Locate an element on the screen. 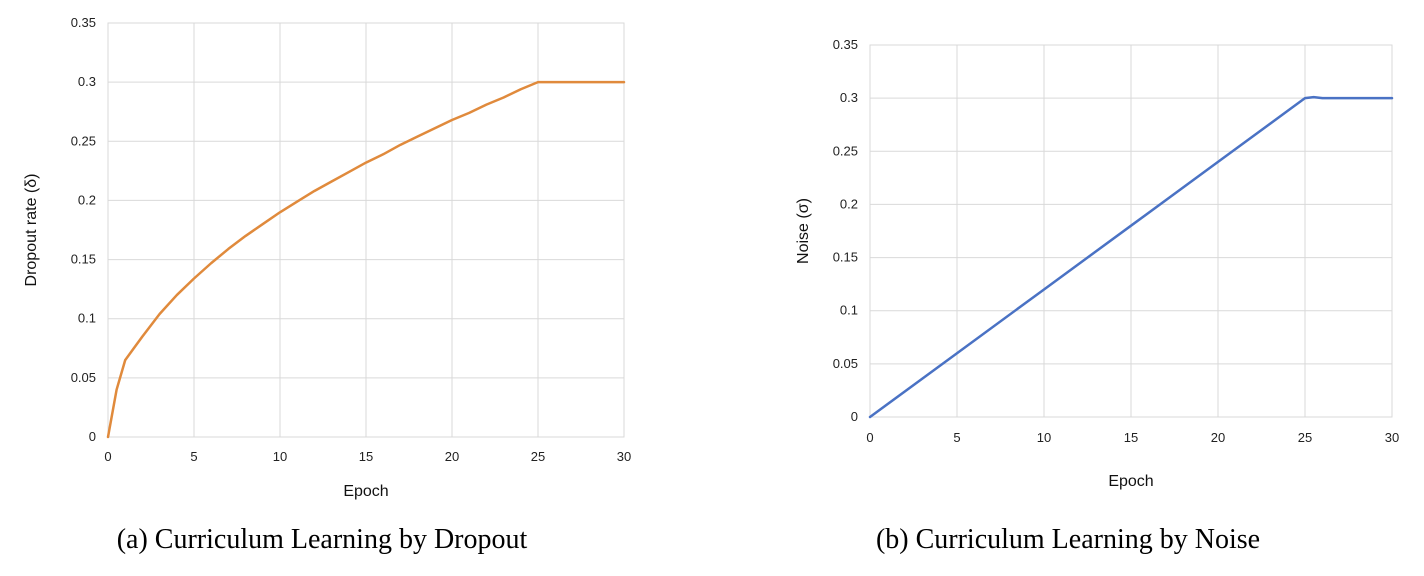 Image resolution: width=1424 pixels, height=576 pixels. caption-dropout: (a) Curriculum Learning by Dropout is located at coordinates (322, 539).